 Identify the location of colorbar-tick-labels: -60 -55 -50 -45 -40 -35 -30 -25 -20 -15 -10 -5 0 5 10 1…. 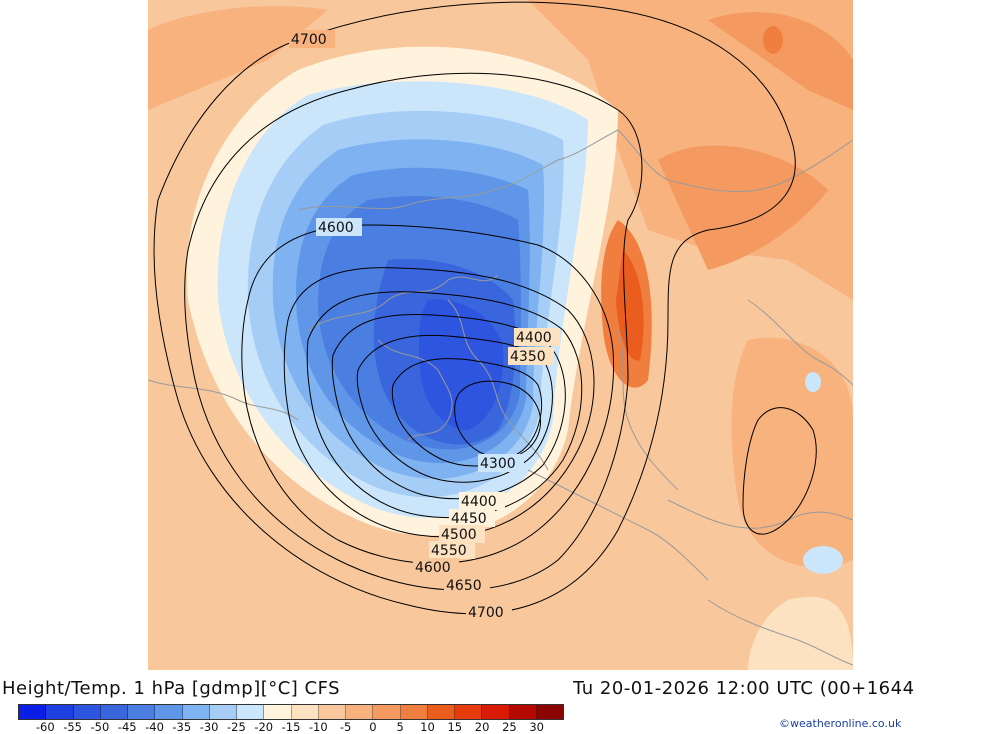
(298, 727).